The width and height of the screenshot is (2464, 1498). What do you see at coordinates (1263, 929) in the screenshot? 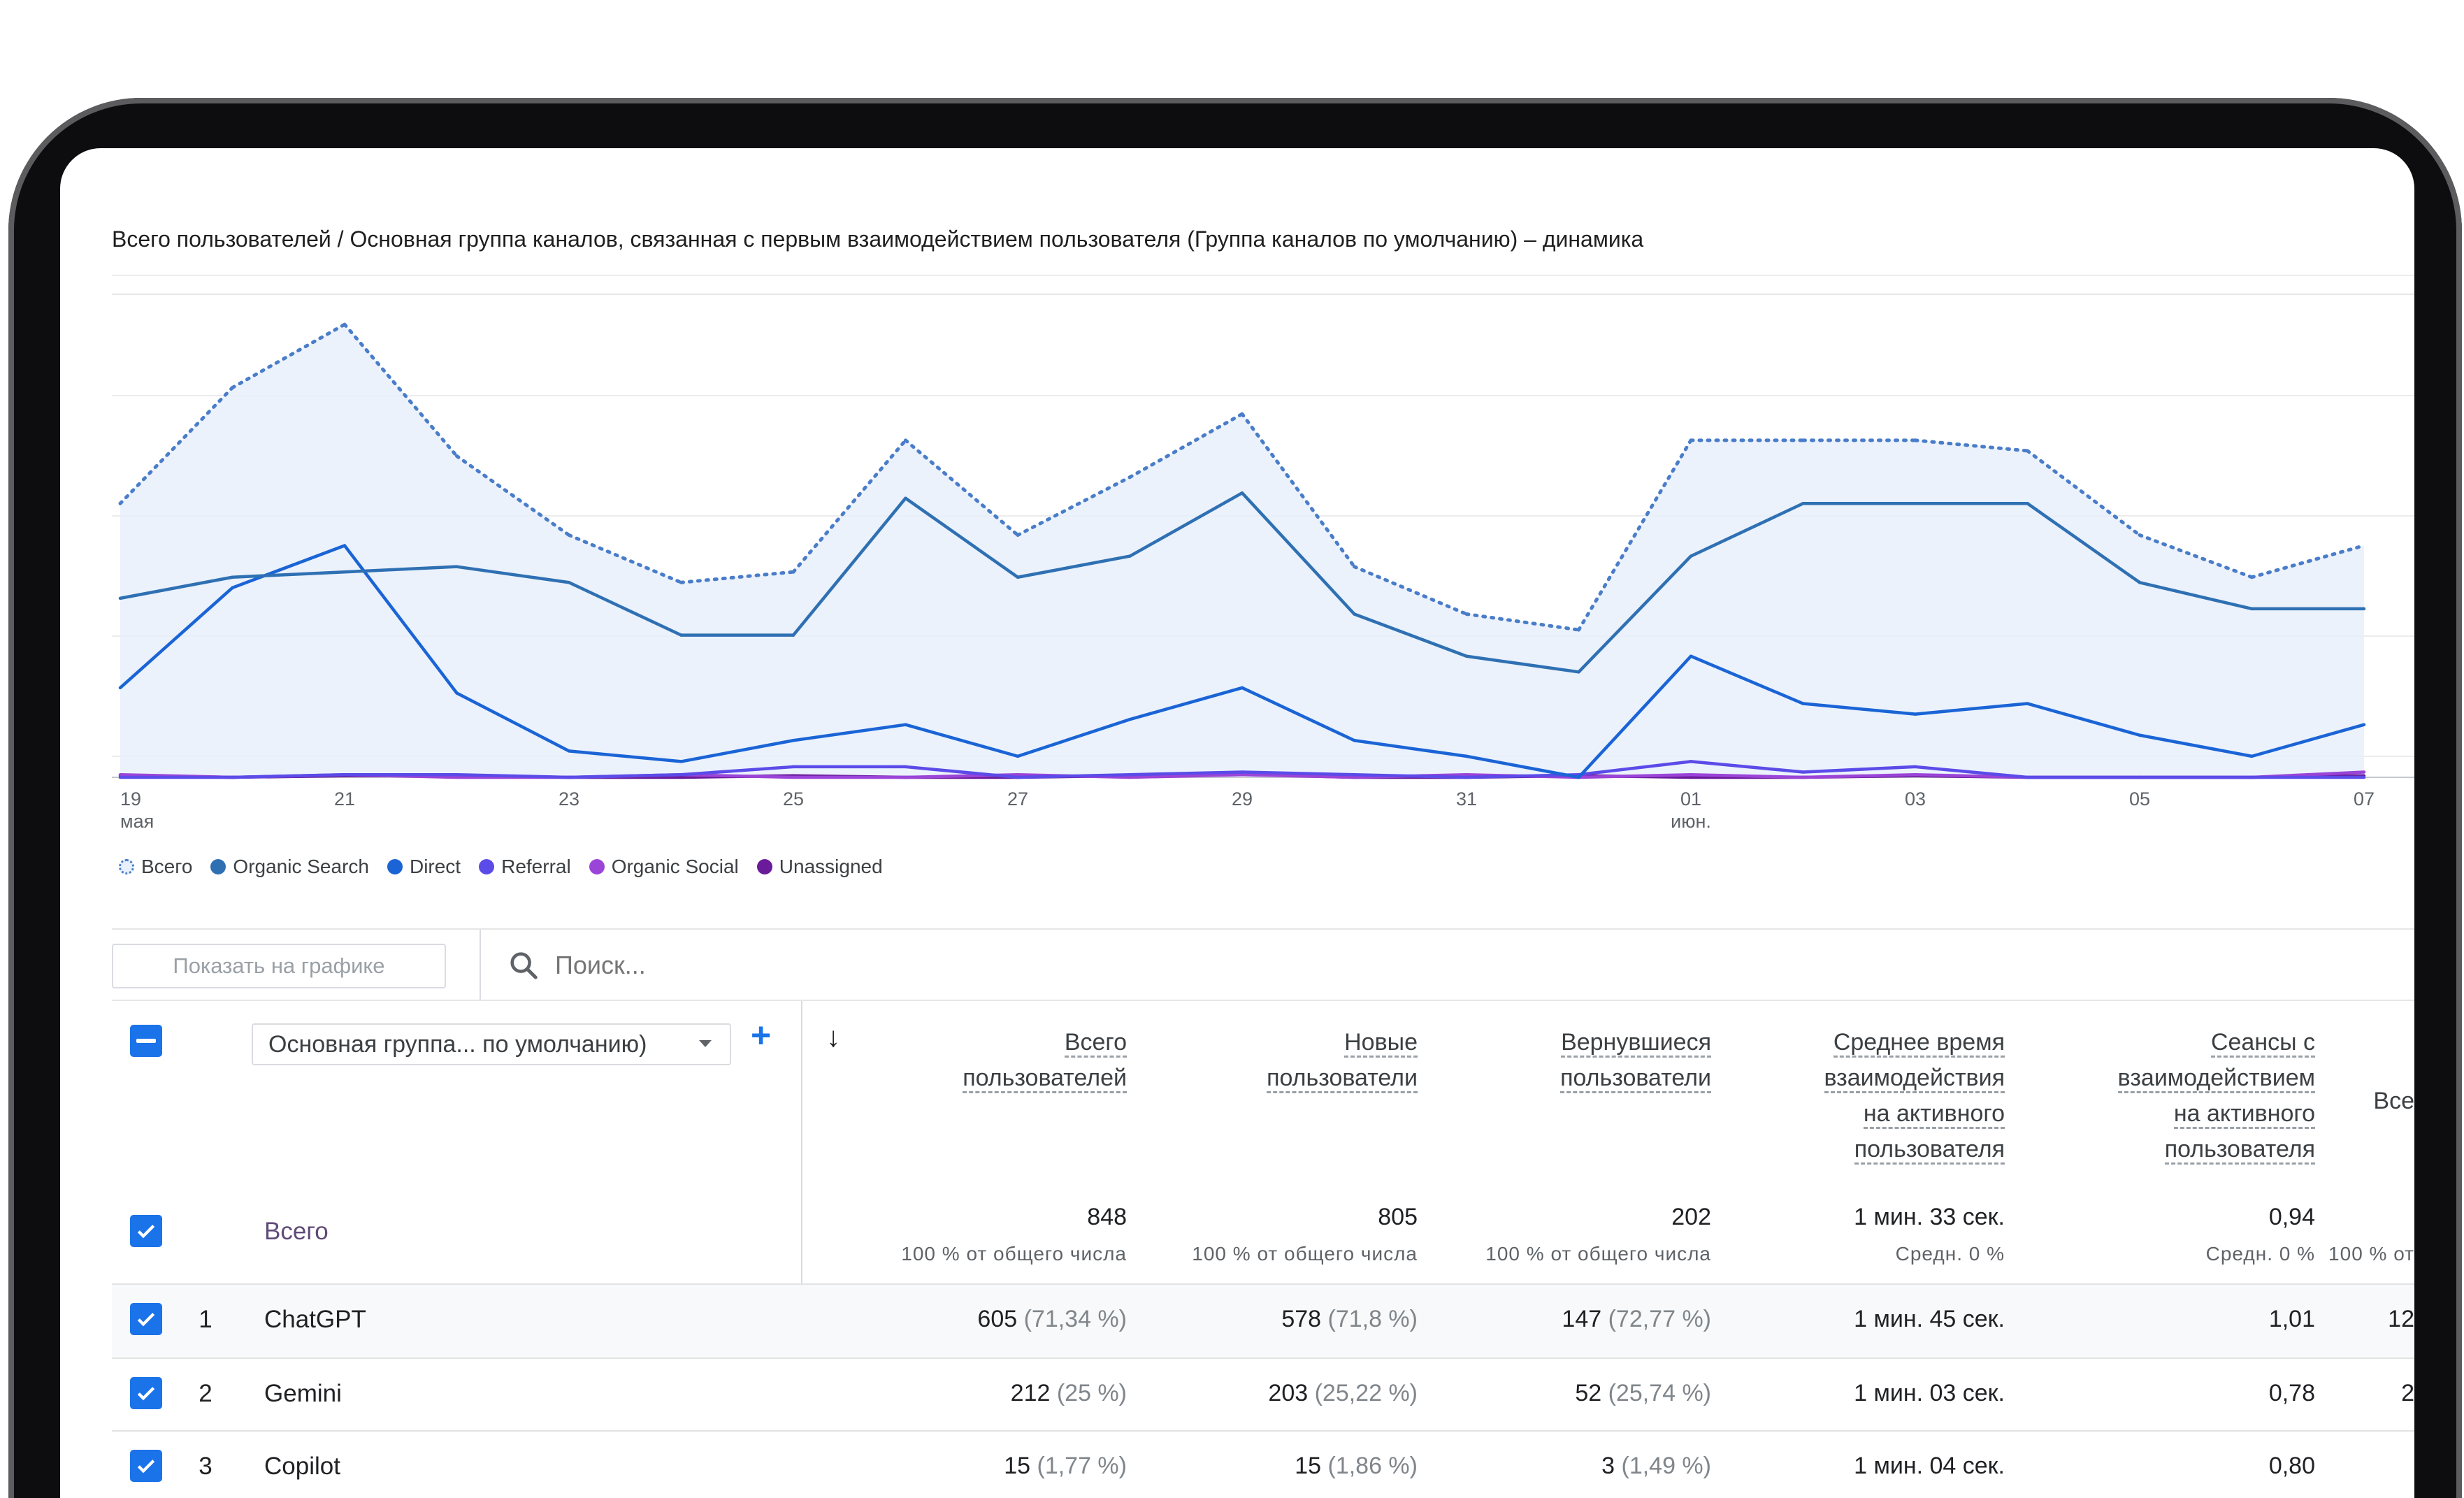
I see `toolbar-top-divider` at bounding box center [1263, 929].